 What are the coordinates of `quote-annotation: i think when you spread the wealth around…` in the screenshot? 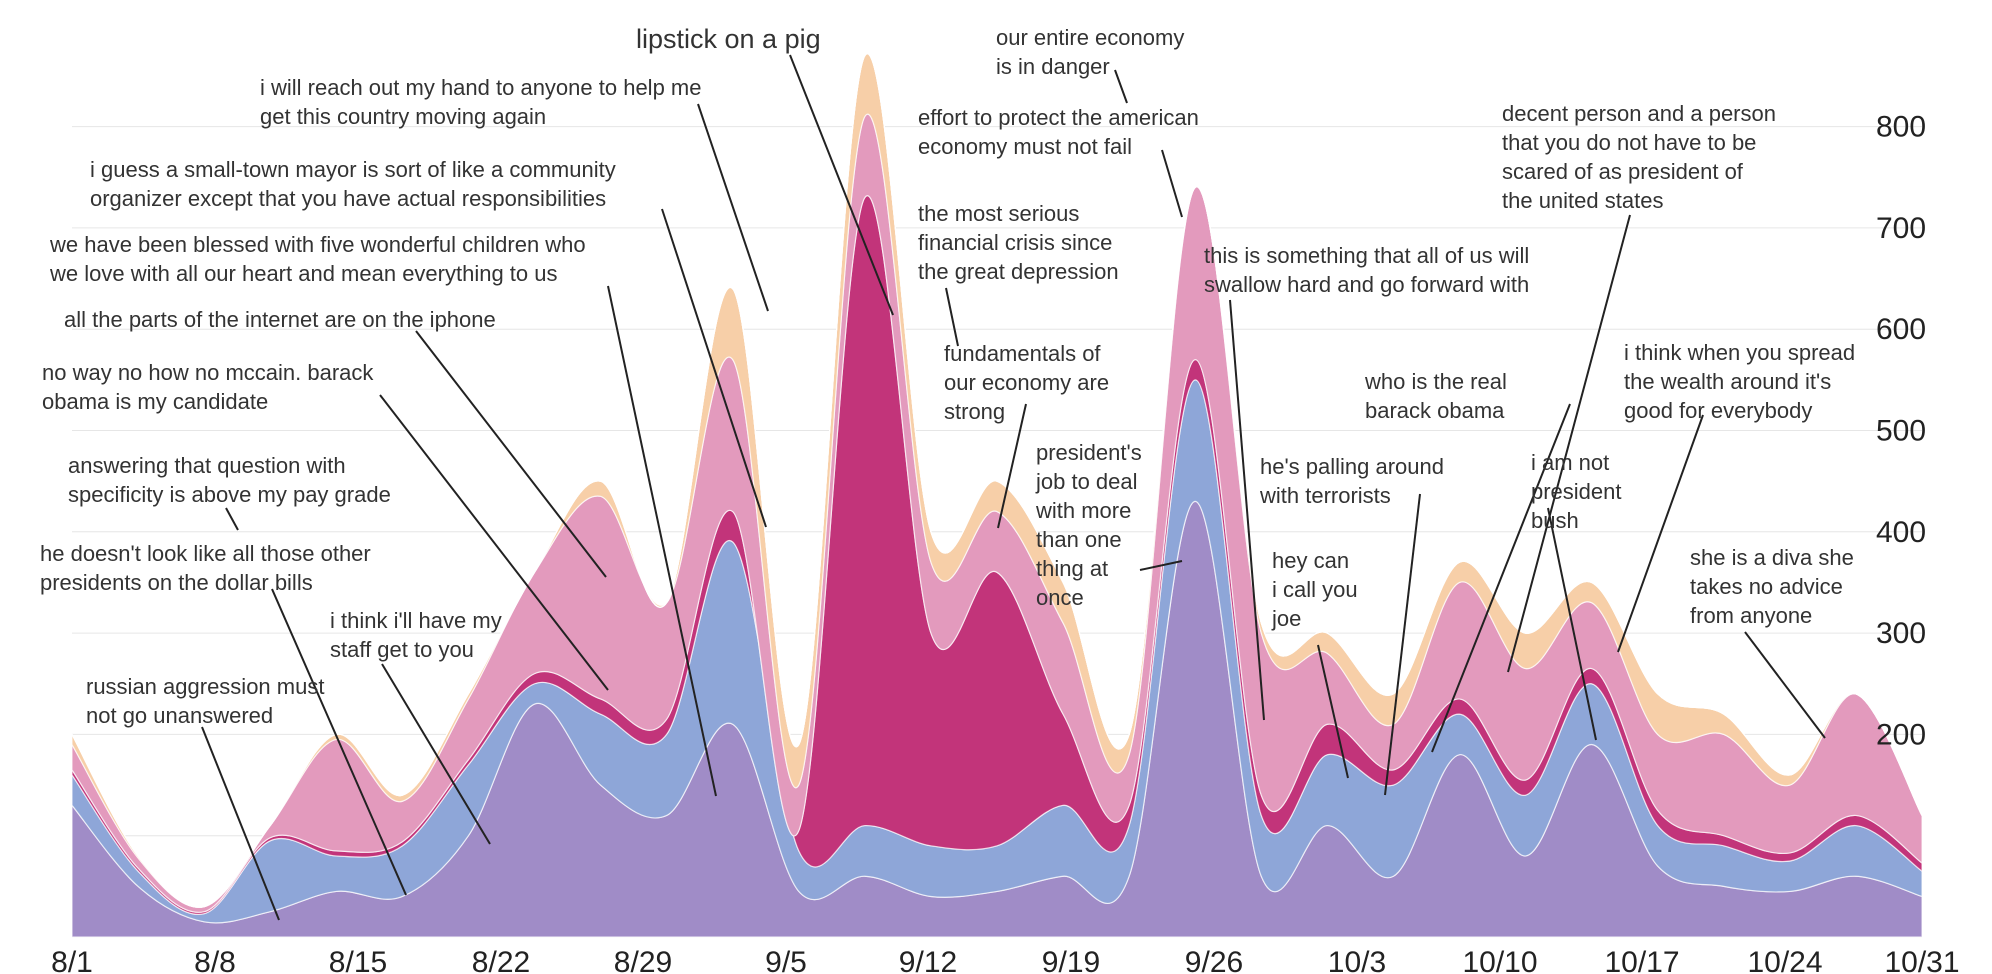 It's located at (1736, 496).